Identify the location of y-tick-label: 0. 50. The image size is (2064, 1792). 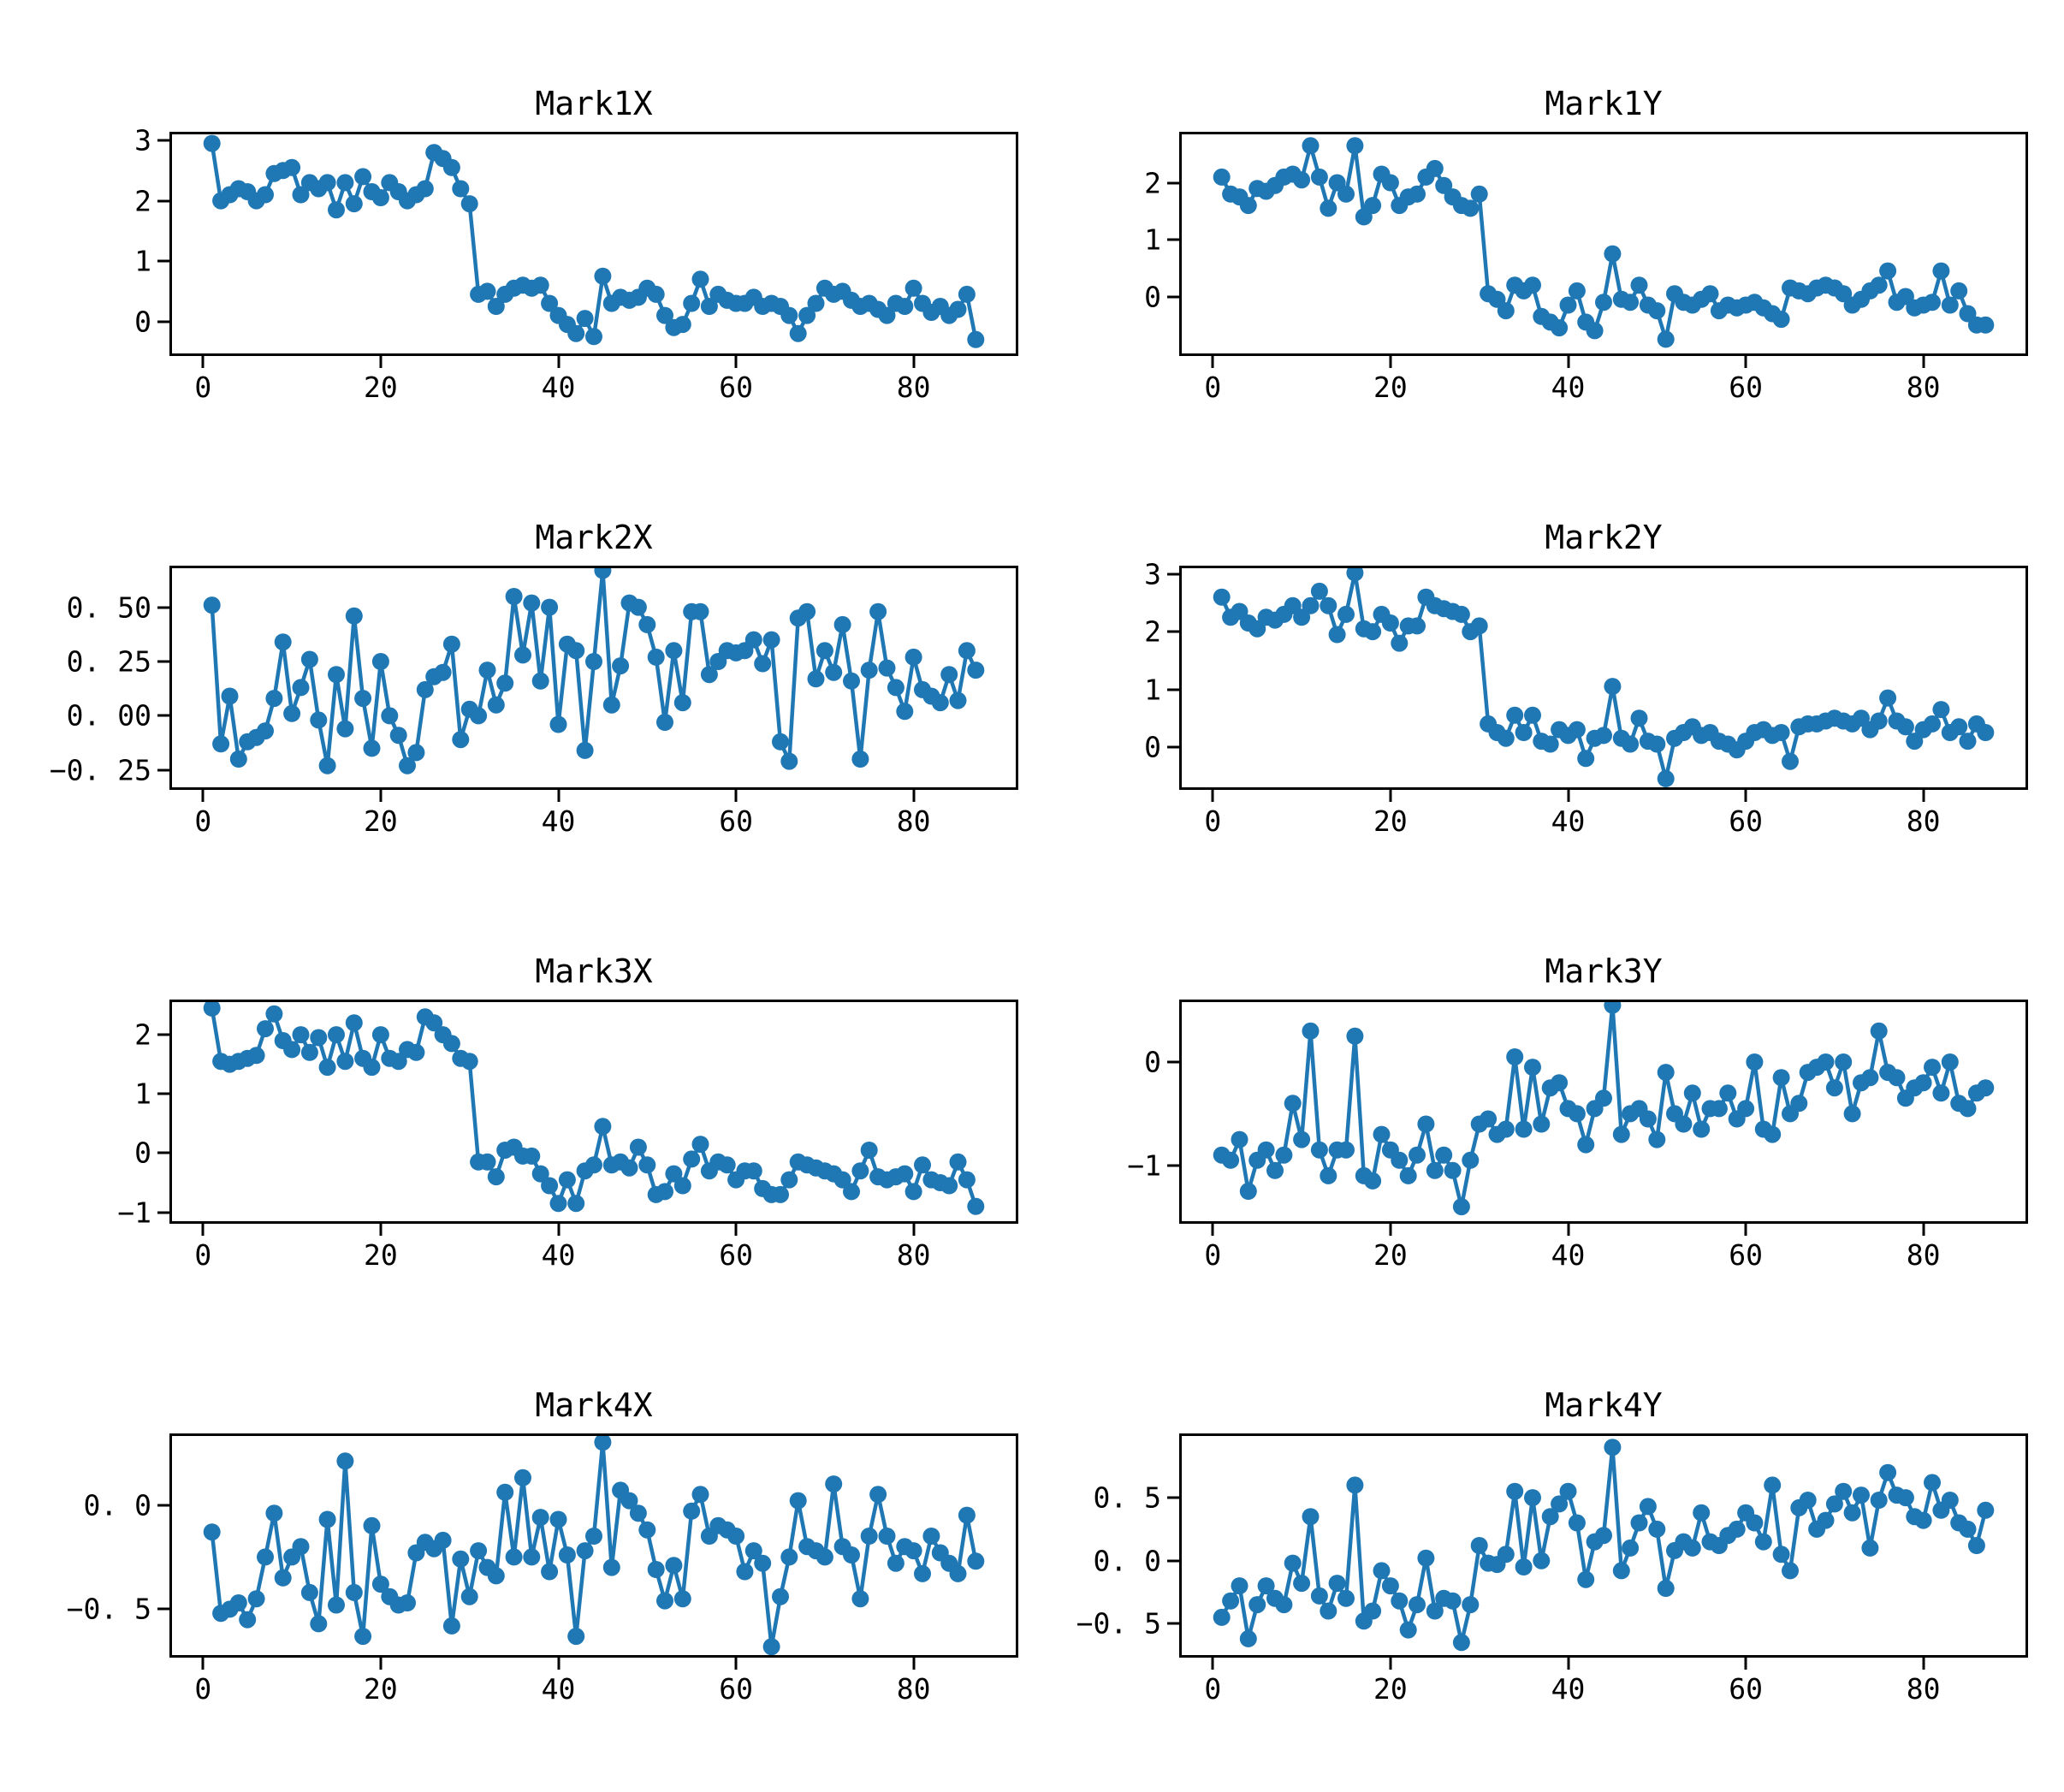
(108, 608).